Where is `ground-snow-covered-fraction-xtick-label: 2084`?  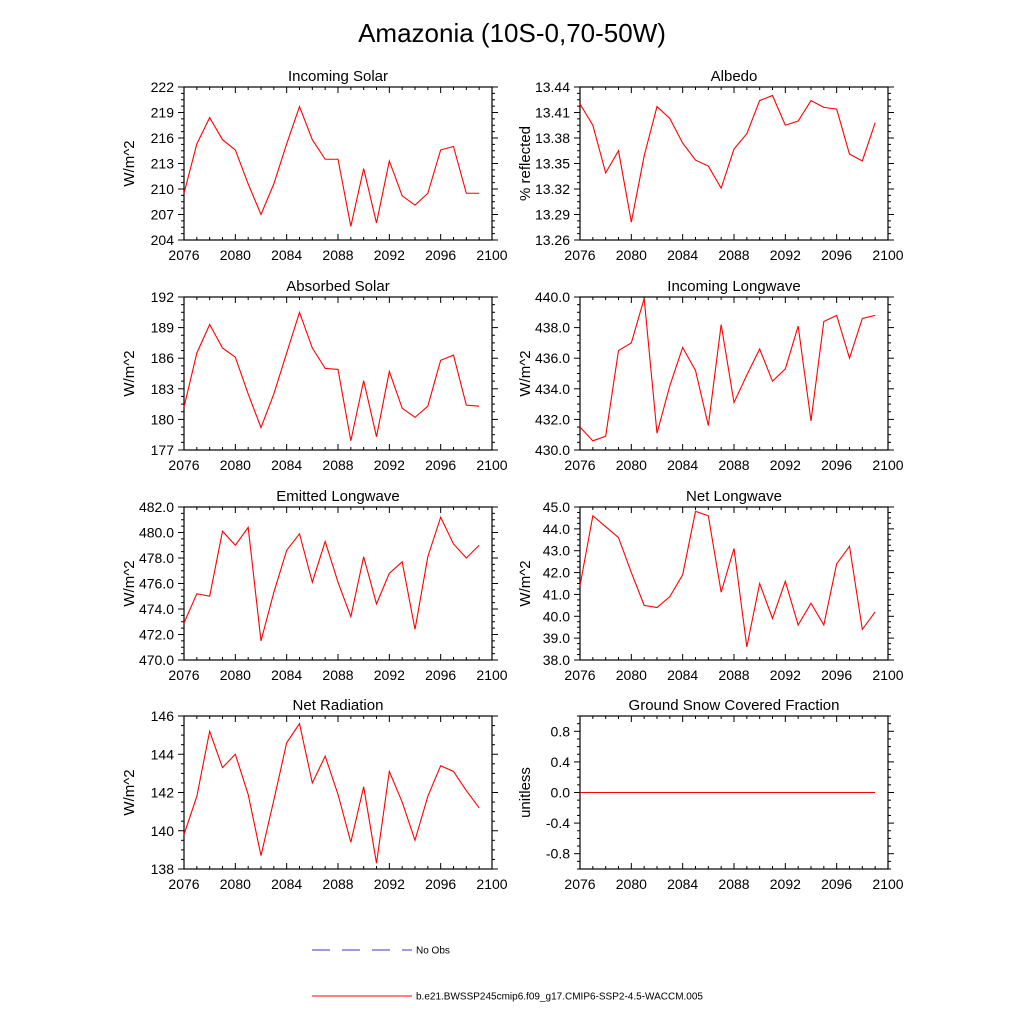
ground-snow-covered-fraction-xtick-label: 2084 is located at coordinates (682, 884).